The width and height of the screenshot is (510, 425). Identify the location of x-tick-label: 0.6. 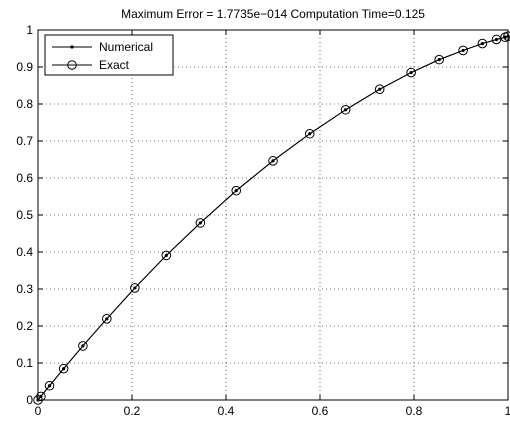
(320, 411).